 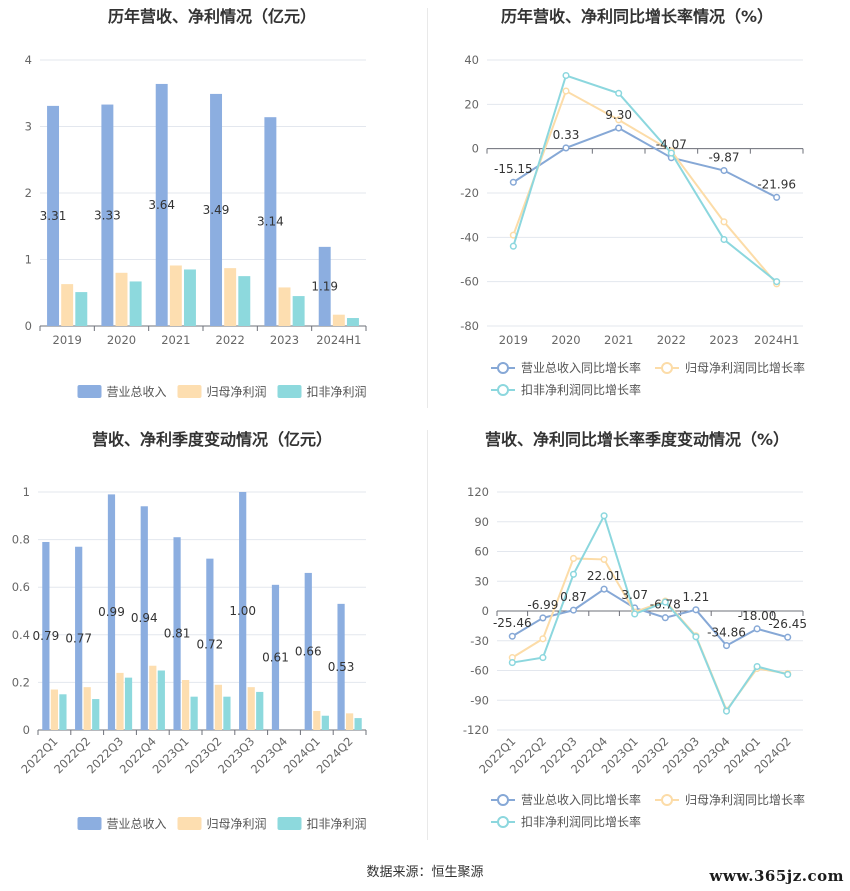 What do you see at coordinates (542, 605) in the screenshot?
I see `point-value-label: -6.99` at bounding box center [542, 605].